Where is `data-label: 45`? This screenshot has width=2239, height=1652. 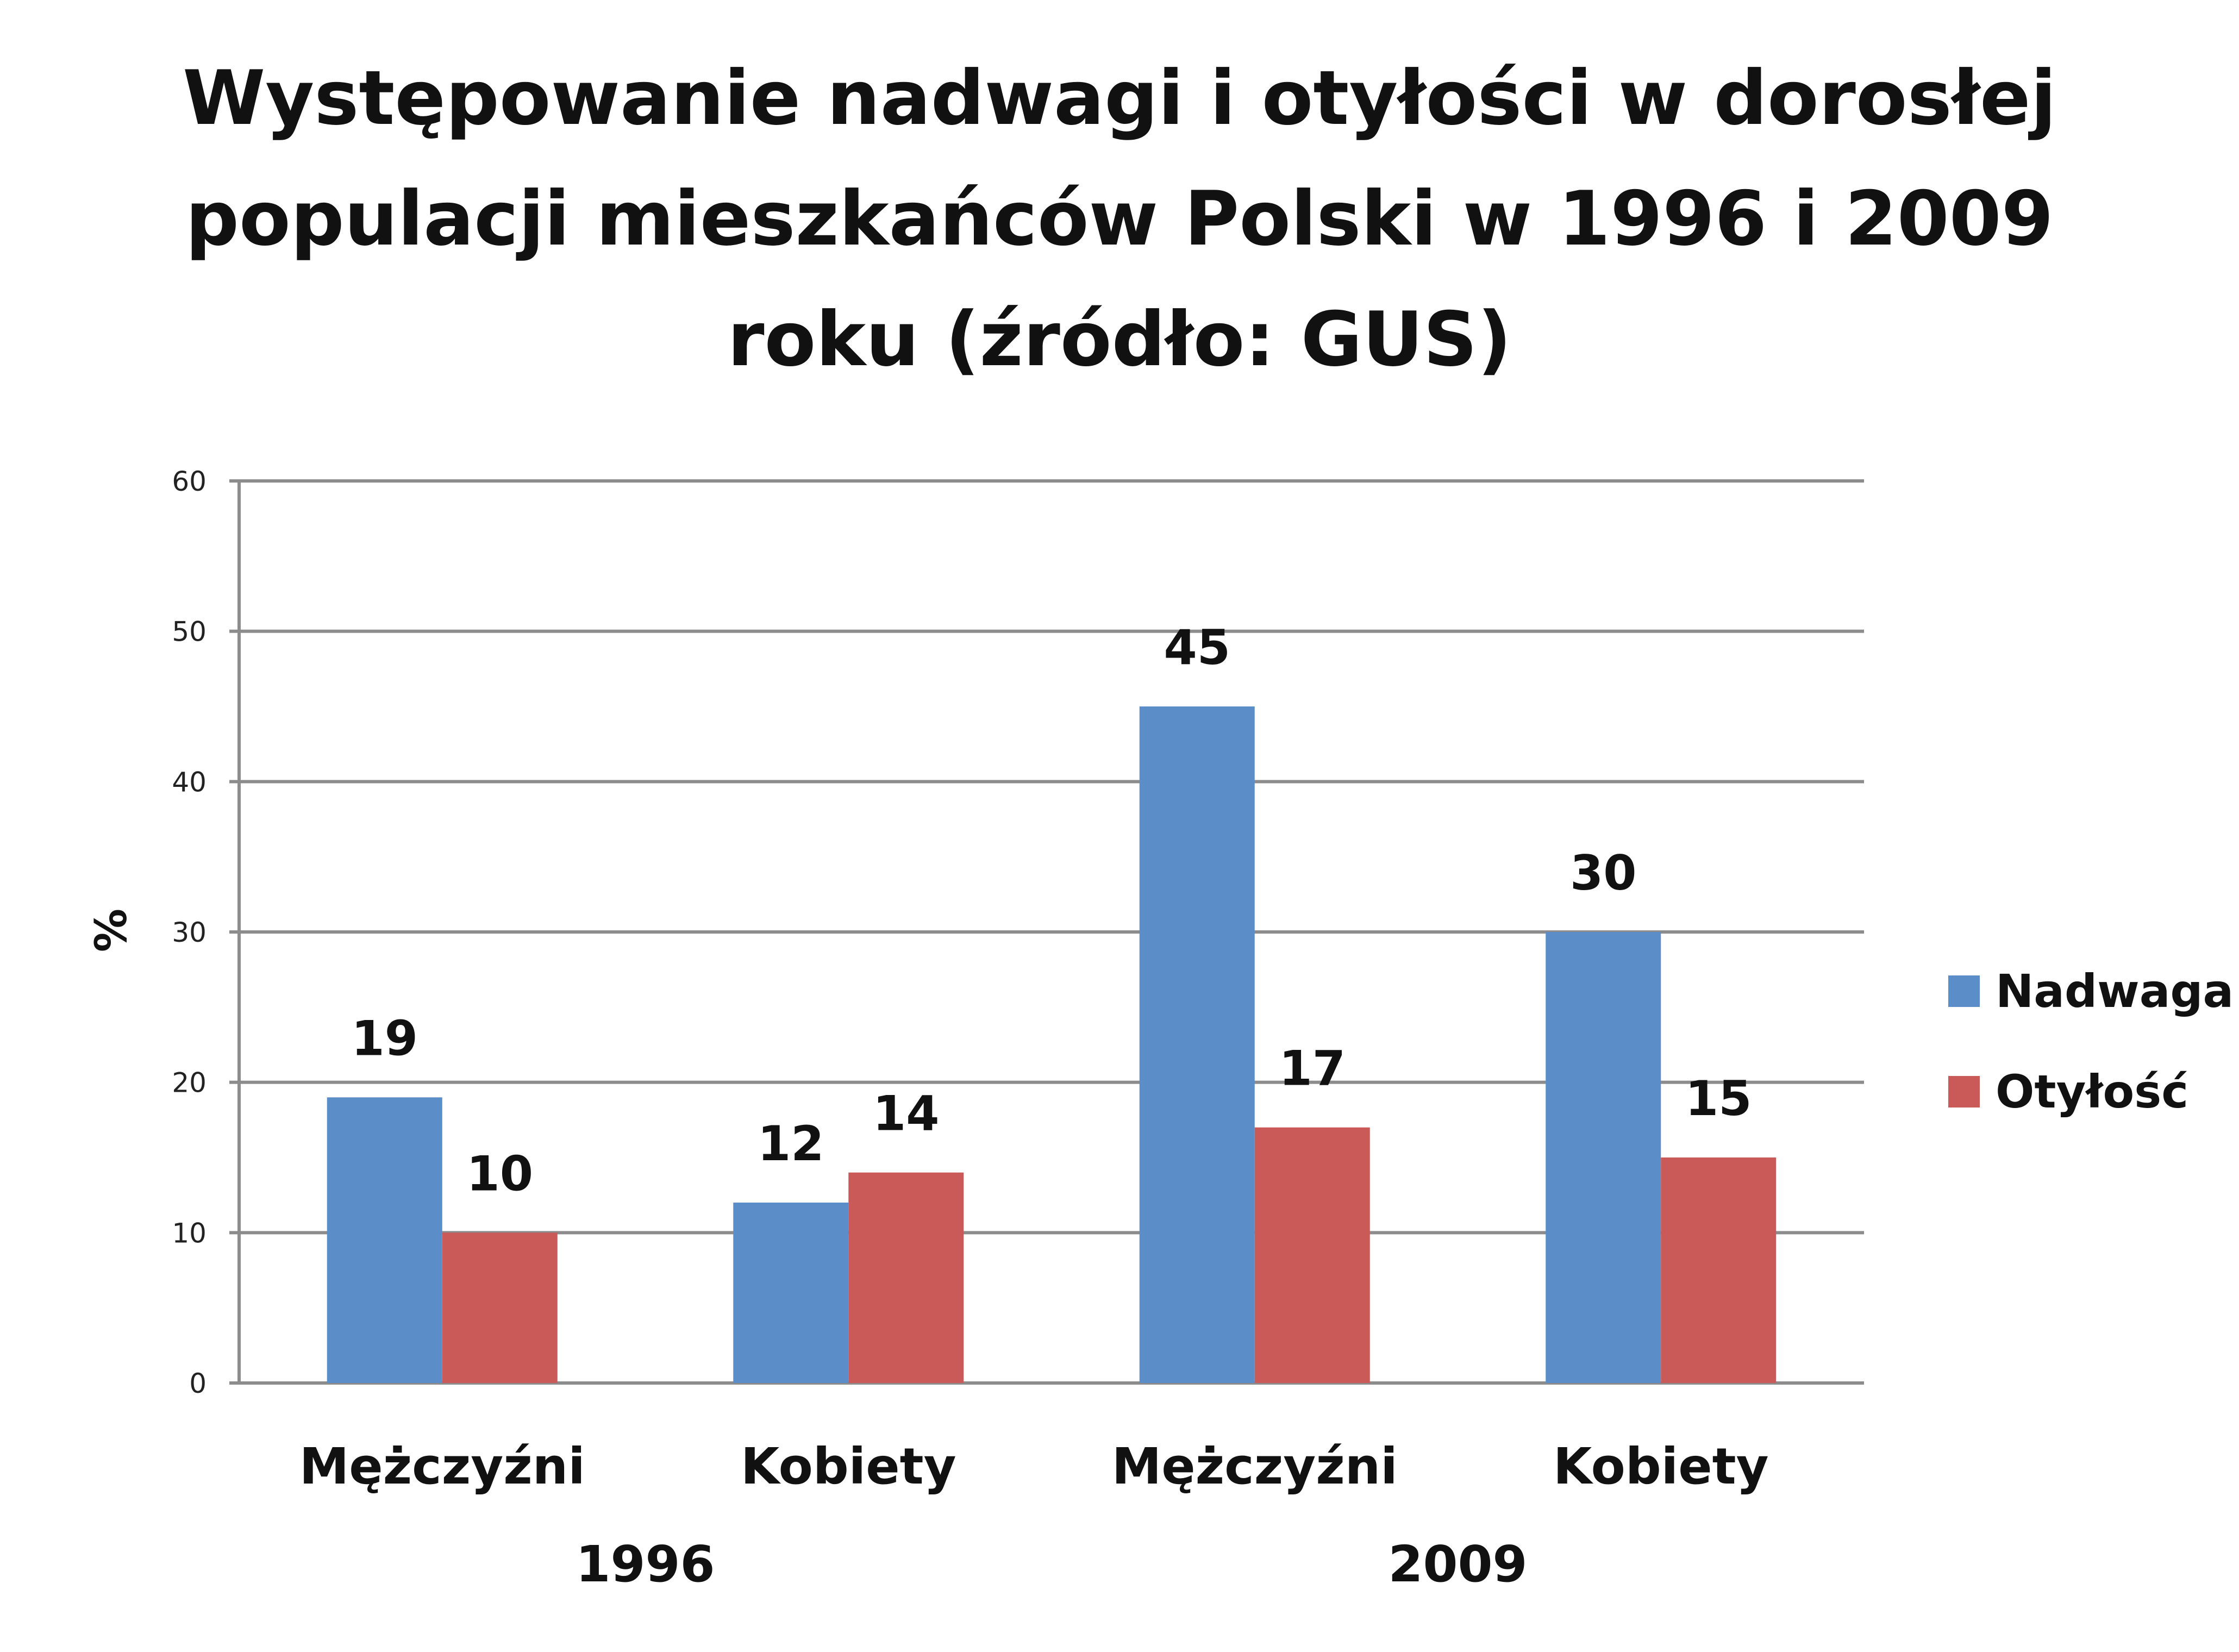 data-label: 45 is located at coordinates (1197, 647).